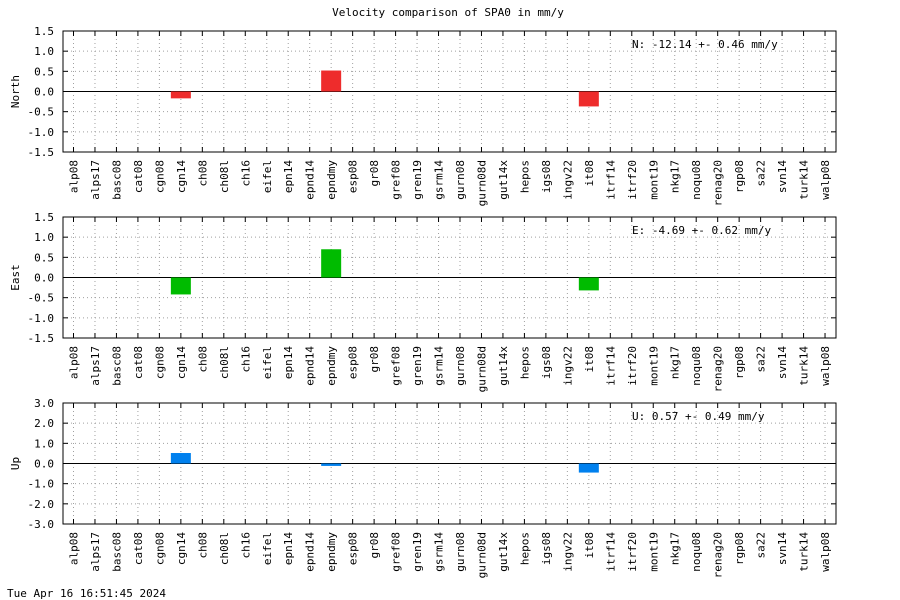 The image size is (900, 600). I want to click on panel-annotation: U: 0.57 +- 0.49 mm/y, so click(698, 416).